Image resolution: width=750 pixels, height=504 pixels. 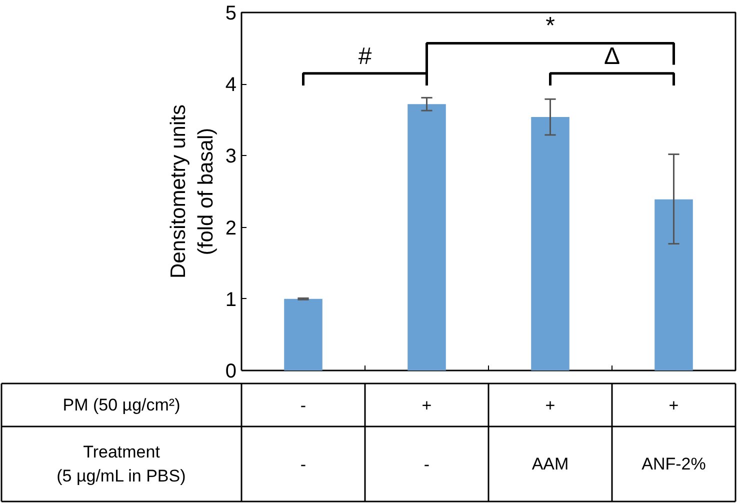 What do you see at coordinates (230, 157) in the screenshot?
I see `y-tick-label: 3` at bounding box center [230, 157].